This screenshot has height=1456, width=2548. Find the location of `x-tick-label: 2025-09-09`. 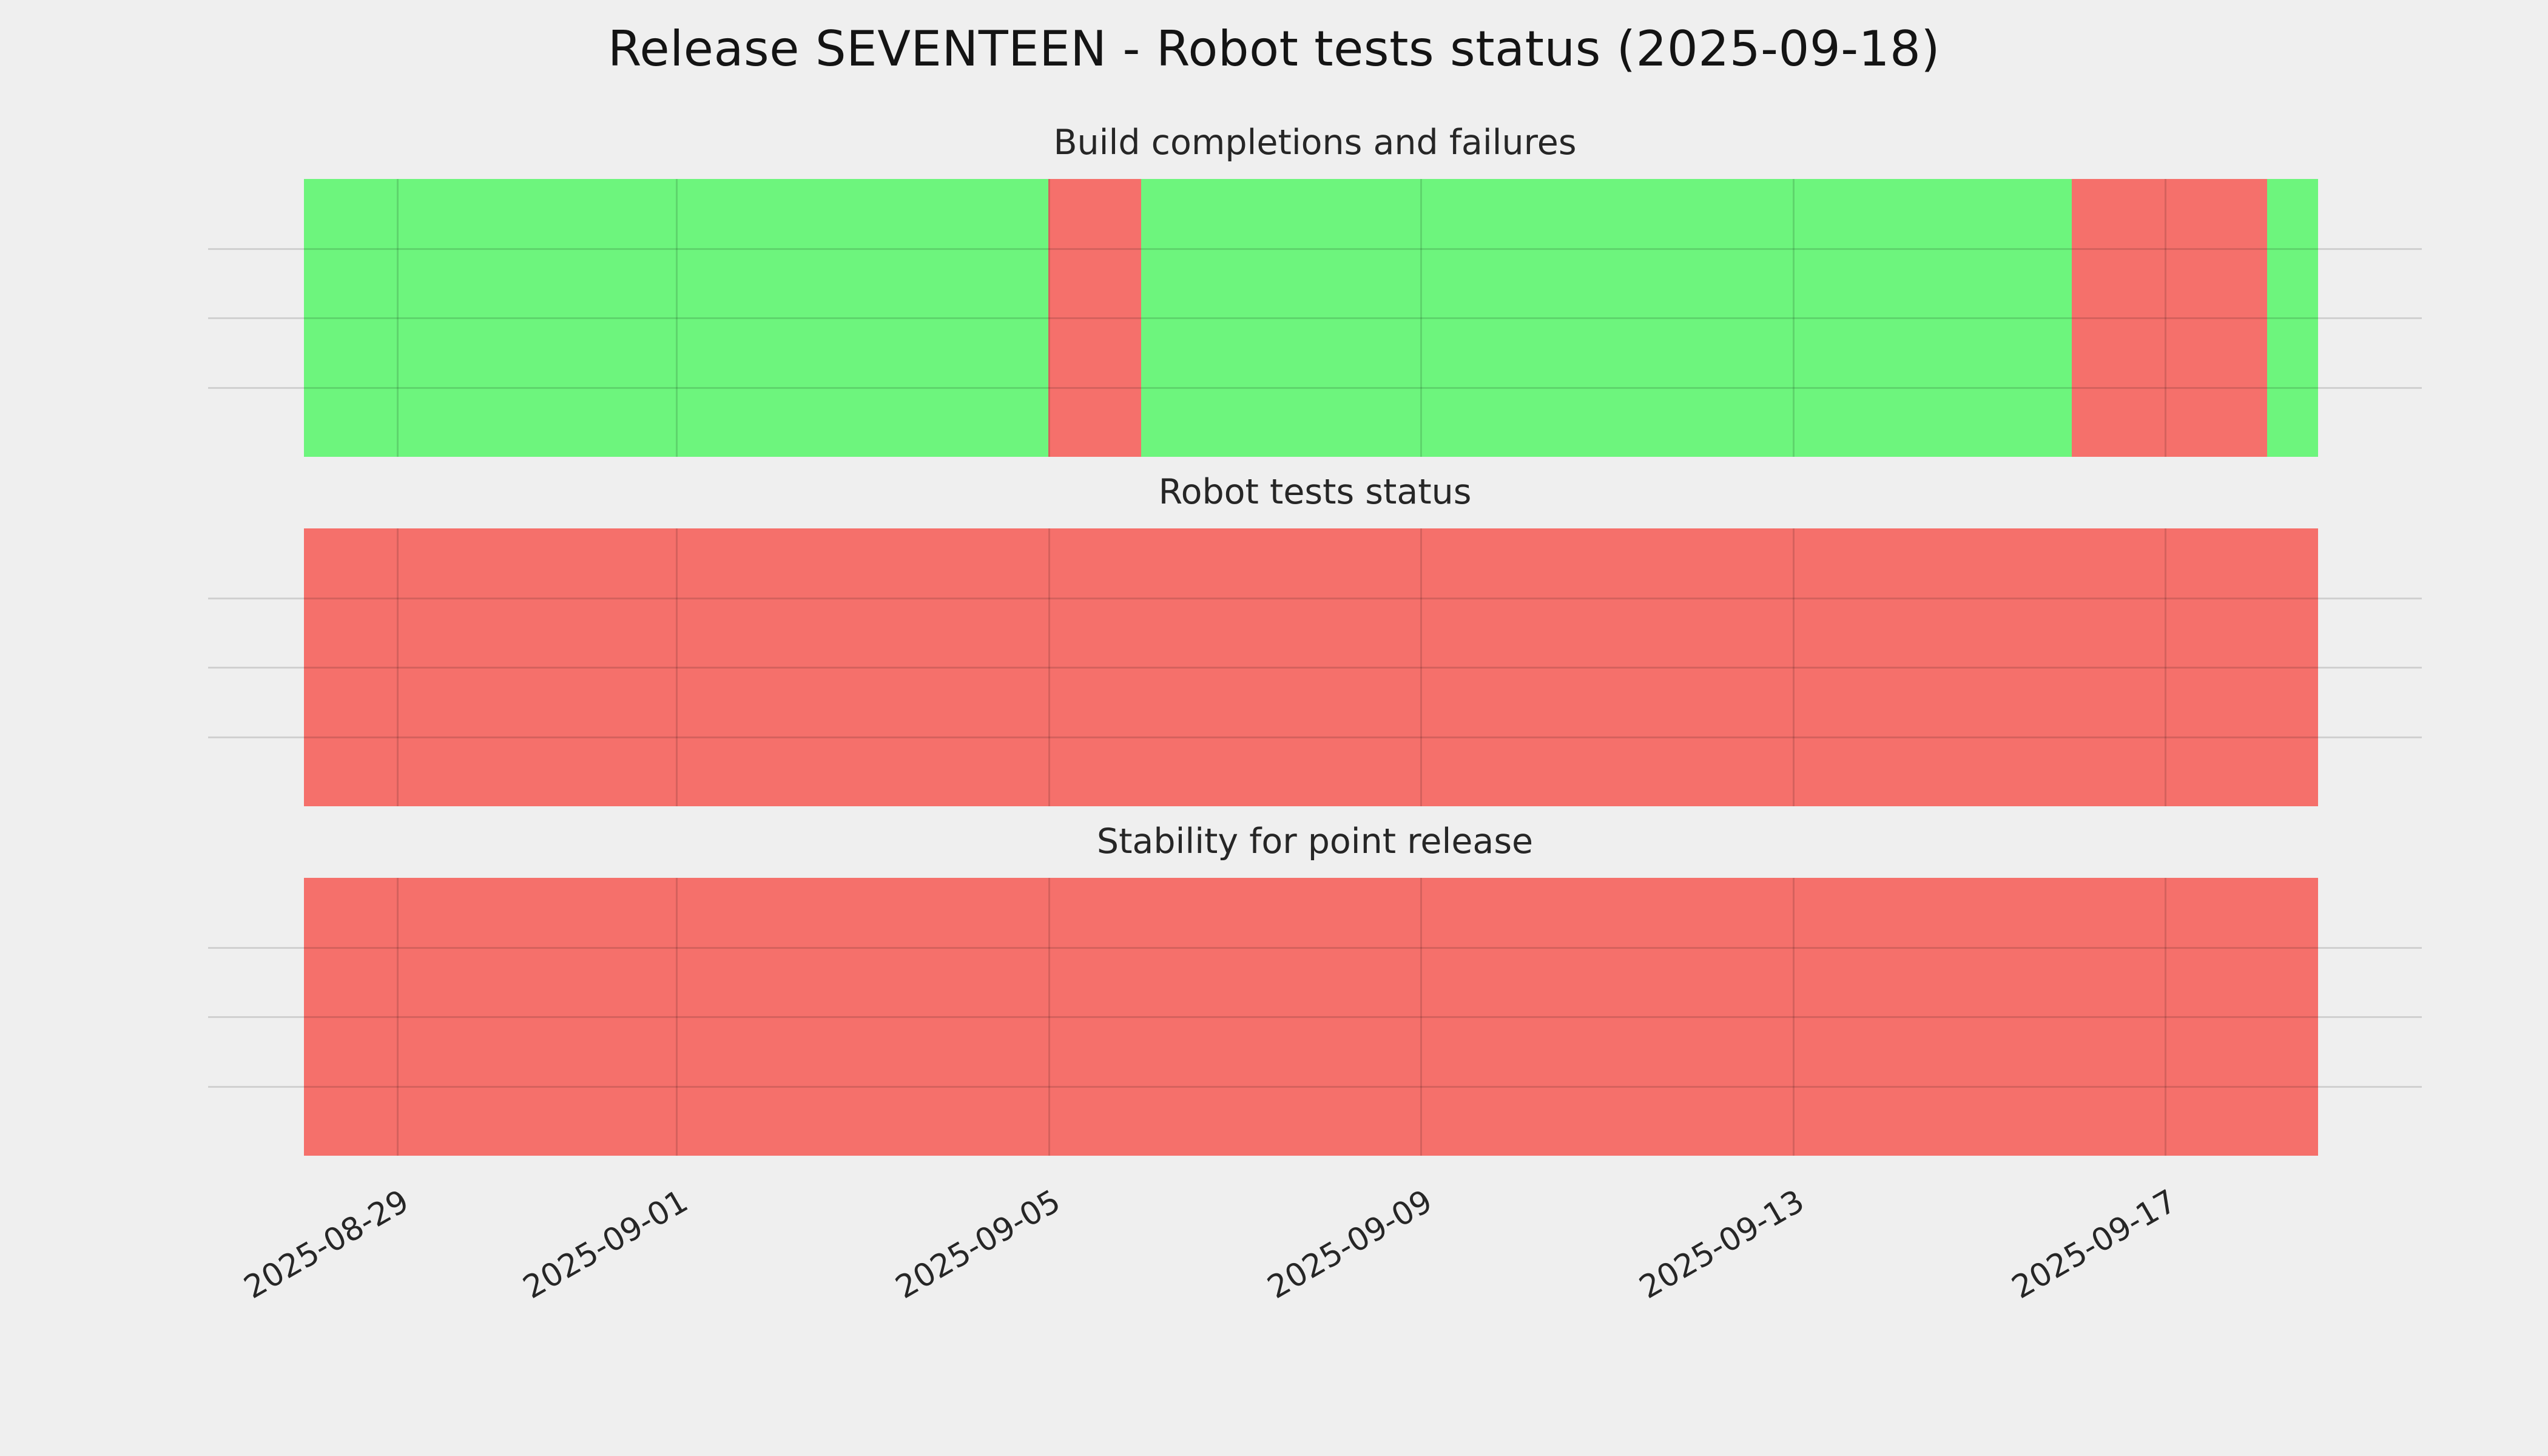

x-tick-label: 2025-09-09 is located at coordinates (1350, 1245).